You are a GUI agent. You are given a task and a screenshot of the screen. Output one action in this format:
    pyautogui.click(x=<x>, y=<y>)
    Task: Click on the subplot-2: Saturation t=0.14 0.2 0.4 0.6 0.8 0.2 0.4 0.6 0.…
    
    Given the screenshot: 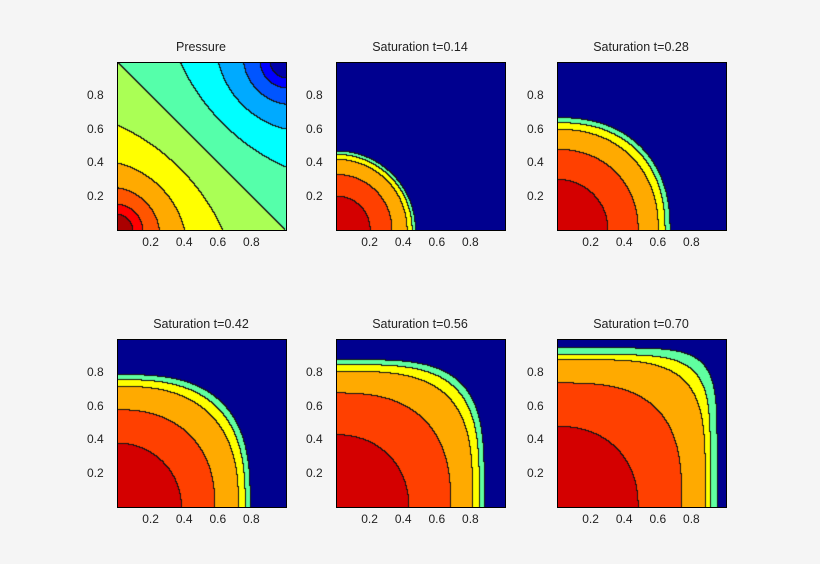 What is the action you would take?
    pyautogui.click(x=406, y=144)
    